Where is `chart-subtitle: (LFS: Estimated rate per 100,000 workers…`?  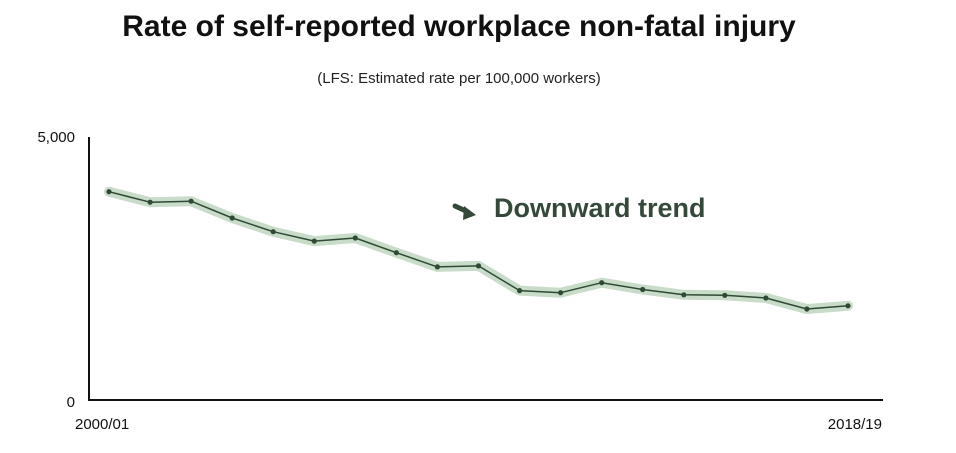
chart-subtitle: (LFS: Estimated rate per 100,000 workers… is located at coordinates (459, 78).